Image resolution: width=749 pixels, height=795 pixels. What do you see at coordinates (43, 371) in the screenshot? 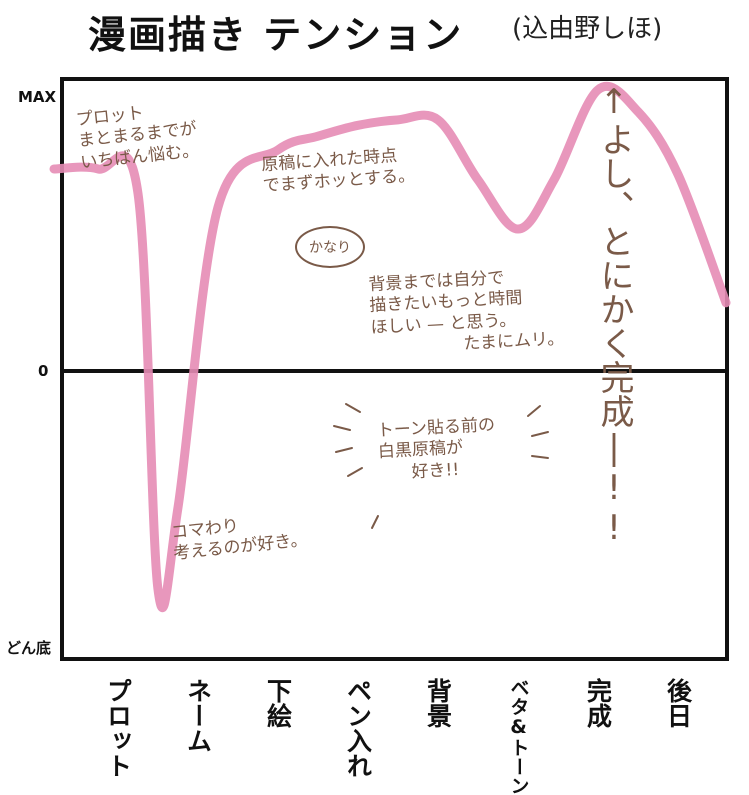
I see `y-tick-zero: 0` at bounding box center [43, 371].